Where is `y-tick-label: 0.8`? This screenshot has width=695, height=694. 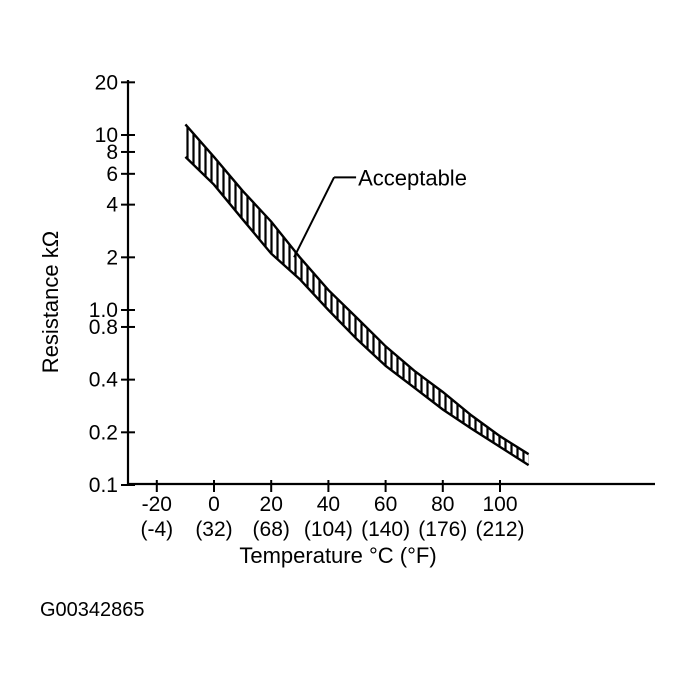 y-tick-label: 0.8 is located at coordinates (103, 327).